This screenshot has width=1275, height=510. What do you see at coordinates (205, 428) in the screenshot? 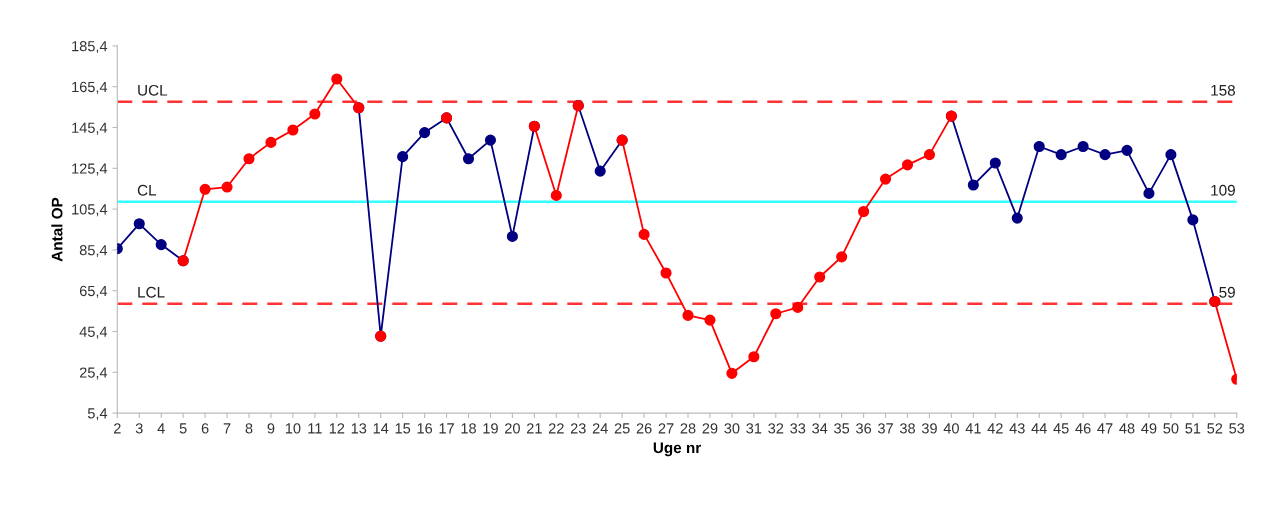
I see `x-tick-label: 6` at bounding box center [205, 428].